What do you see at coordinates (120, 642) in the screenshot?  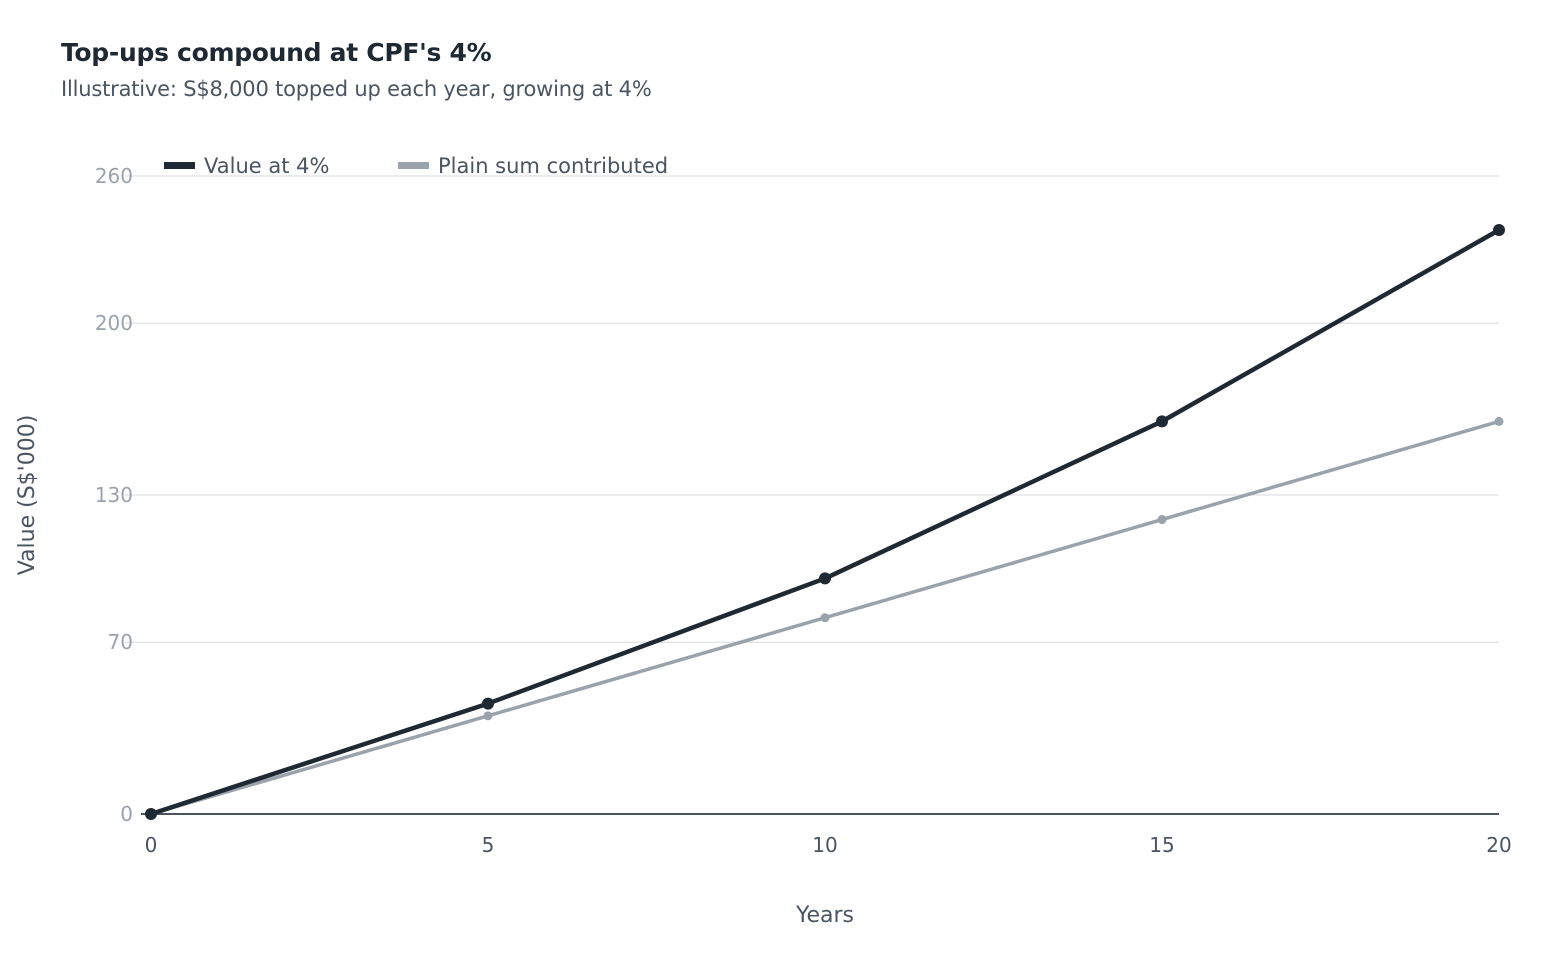 I see `y-tick-label-70: 70` at bounding box center [120, 642].